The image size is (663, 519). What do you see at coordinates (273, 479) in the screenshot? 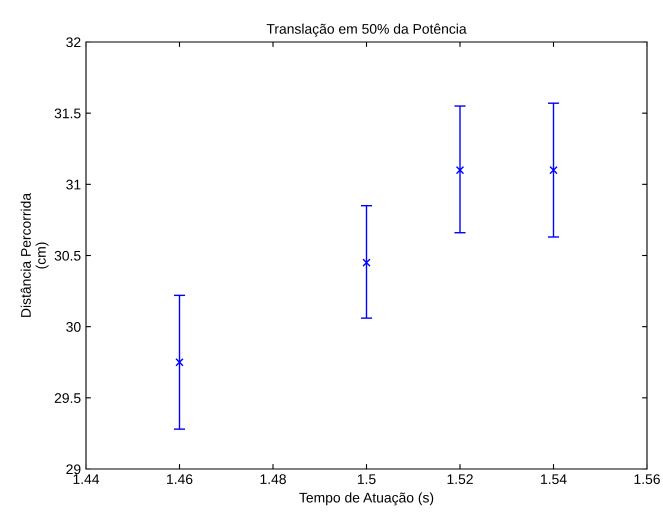
I see `x-tick-label: 1.48` at bounding box center [273, 479].